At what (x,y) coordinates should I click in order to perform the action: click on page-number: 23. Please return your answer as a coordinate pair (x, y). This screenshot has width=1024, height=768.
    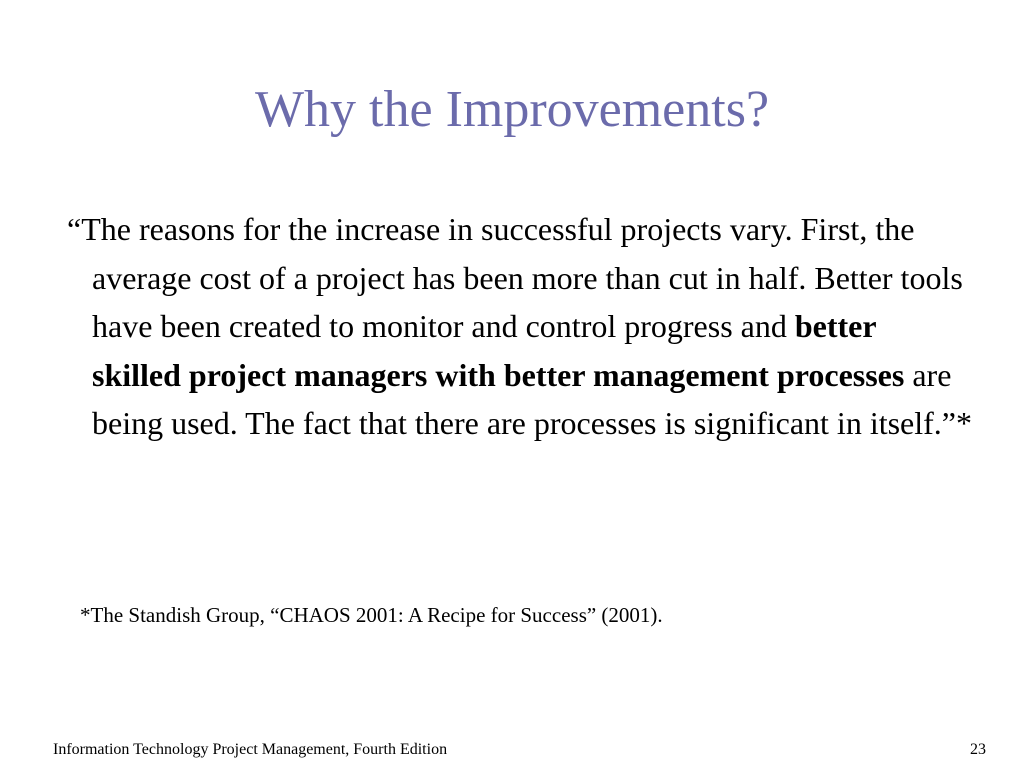
    Looking at the image, I should click on (978, 749).